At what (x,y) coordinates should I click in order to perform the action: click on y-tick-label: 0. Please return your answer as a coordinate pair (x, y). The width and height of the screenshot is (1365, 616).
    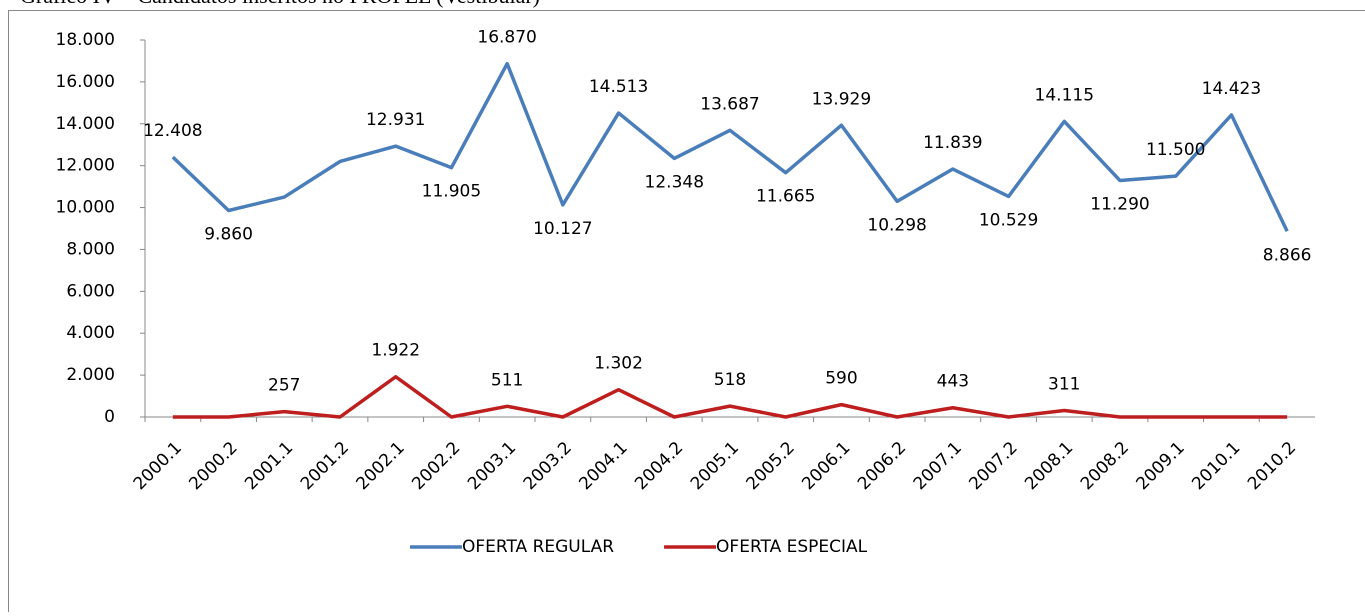
    Looking at the image, I should click on (109, 417).